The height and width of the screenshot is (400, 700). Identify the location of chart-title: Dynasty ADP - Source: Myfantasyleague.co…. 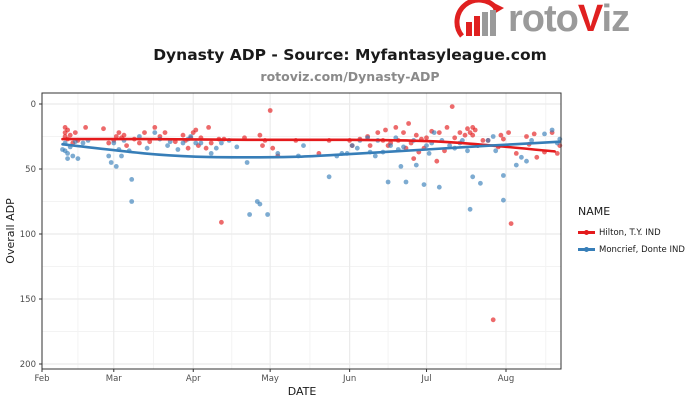
(350, 55).